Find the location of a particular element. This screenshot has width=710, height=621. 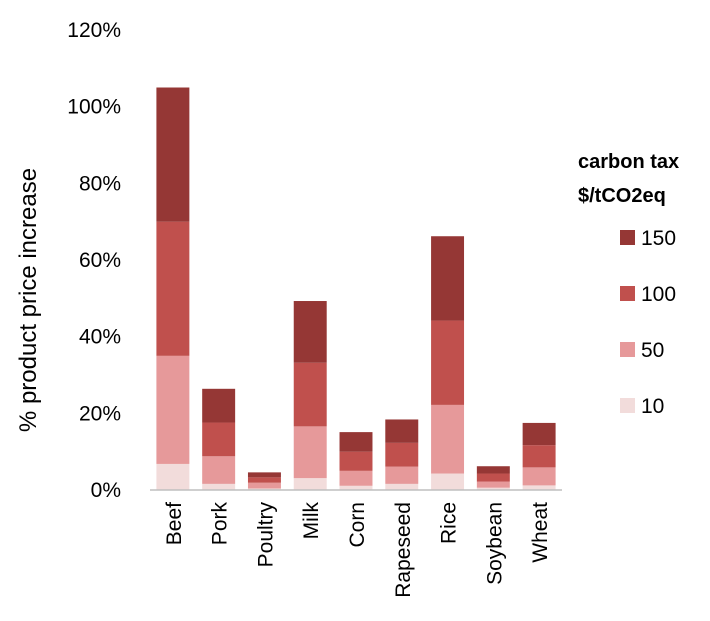

x-category-label: Corn is located at coordinates (357, 525).